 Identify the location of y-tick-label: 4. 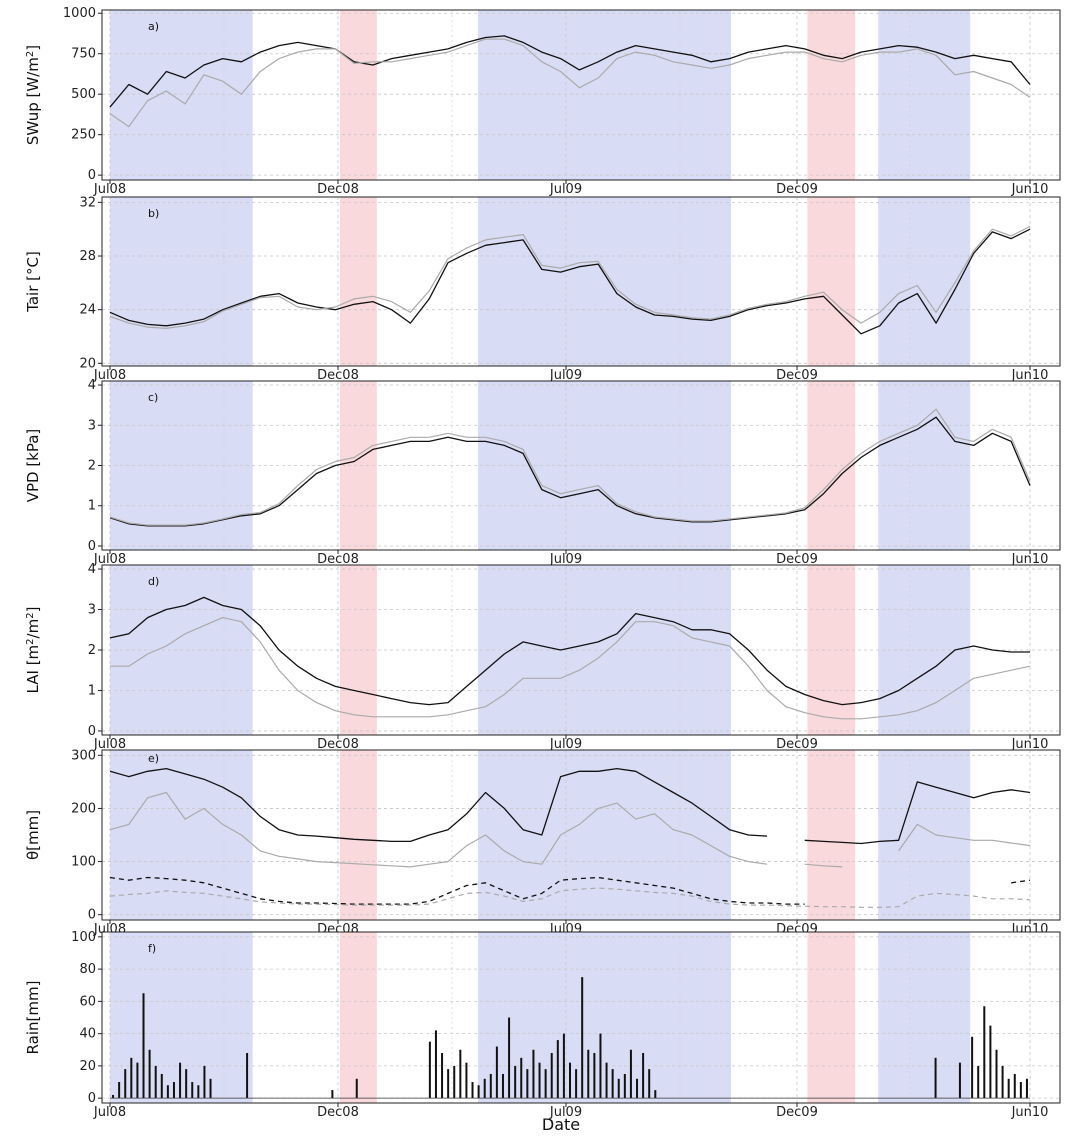
(92, 569).